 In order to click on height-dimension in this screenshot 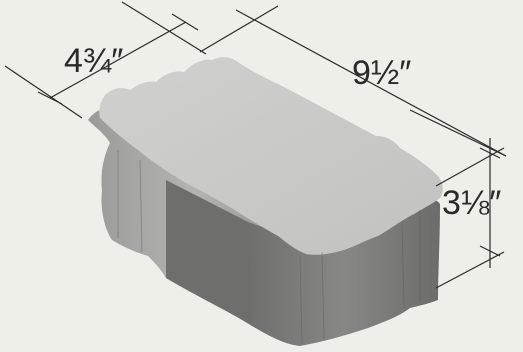, I will do `click(470, 213)`.